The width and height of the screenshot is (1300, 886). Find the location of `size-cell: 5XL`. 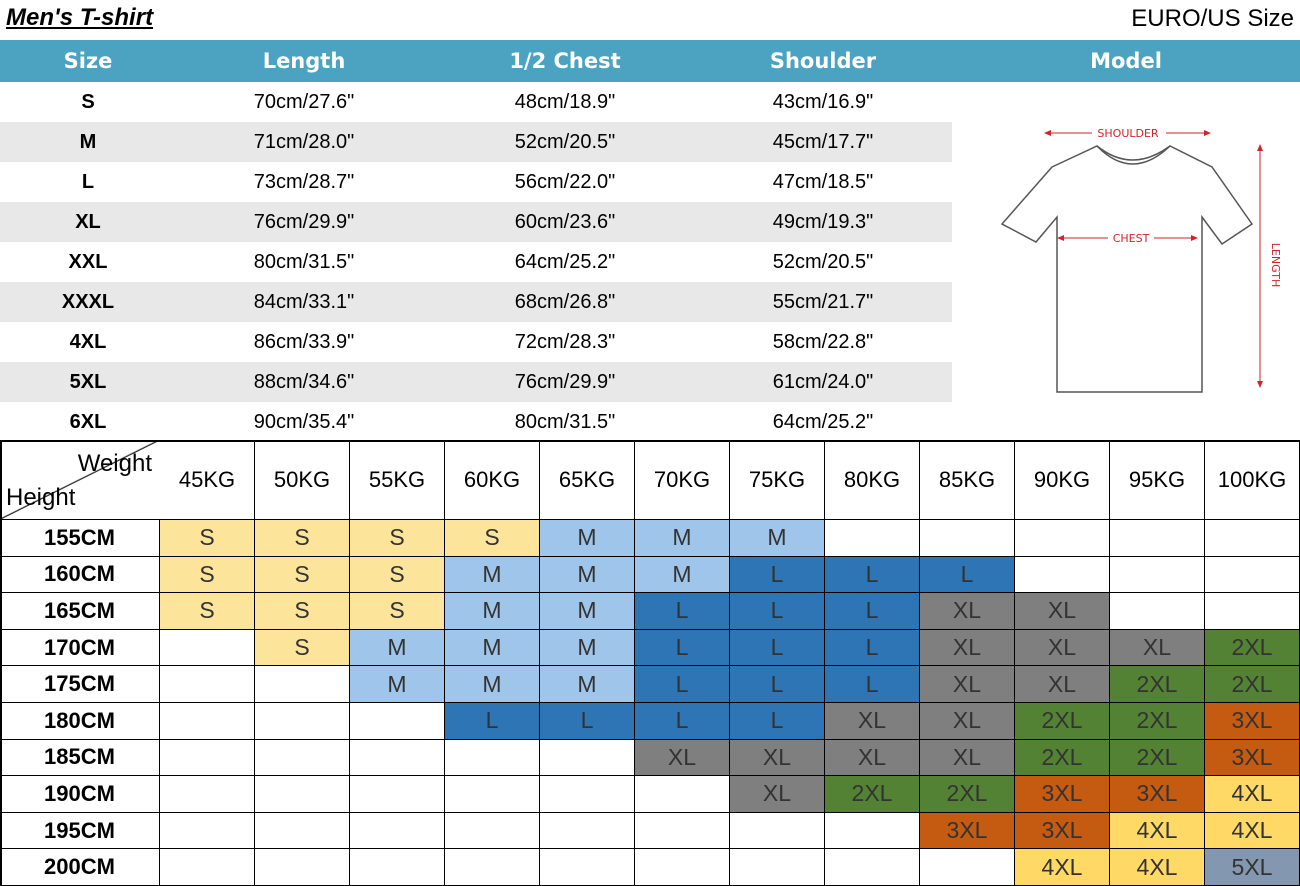

size-cell: 5XL is located at coordinates (1252, 867).